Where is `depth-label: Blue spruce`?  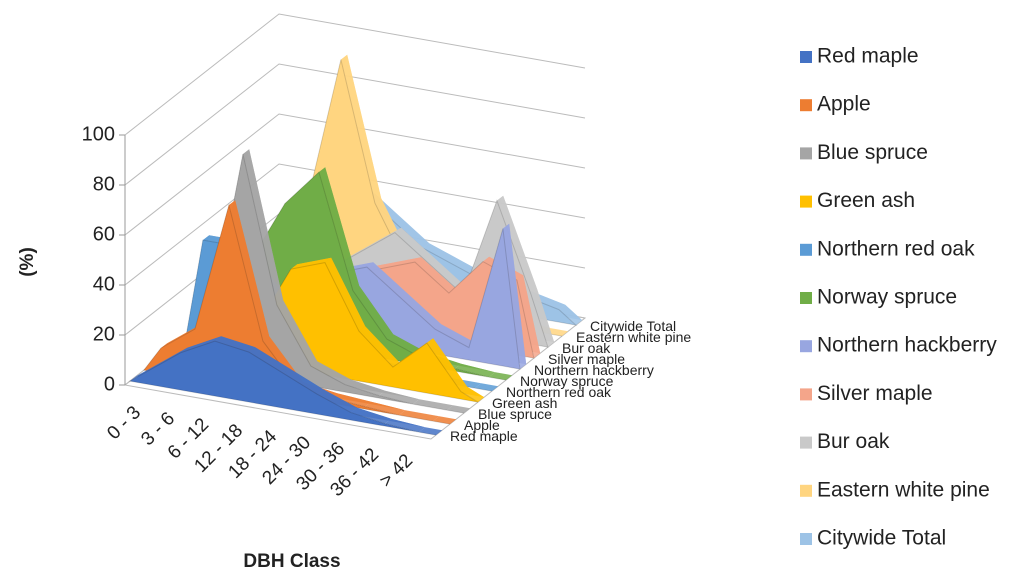
depth-label: Blue spruce is located at coordinates (515, 414).